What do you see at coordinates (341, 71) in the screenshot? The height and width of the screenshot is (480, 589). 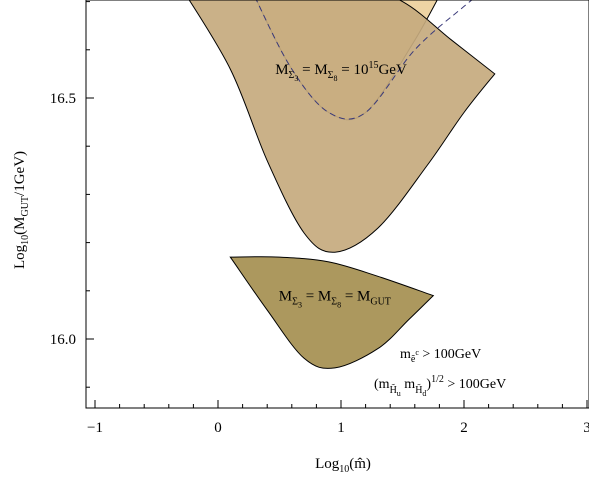 I see `region-label-2: MΣ3 = MΣ8 = 1015GeV` at bounding box center [341, 71].